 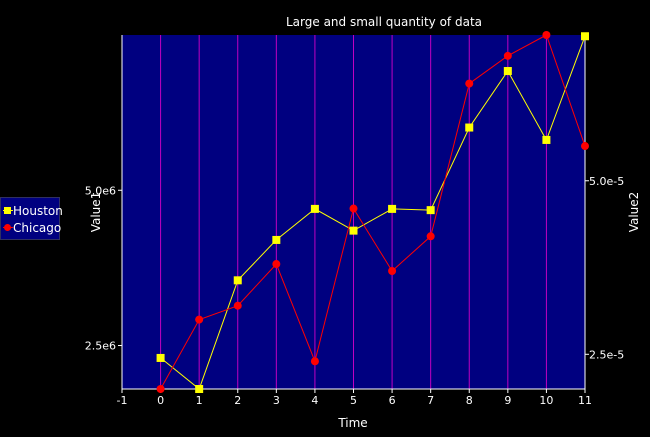 What do you see at coordinates (392, 400) in the screenshot?
I see `x-tick-label: 6` at bounding box center [392, 400].